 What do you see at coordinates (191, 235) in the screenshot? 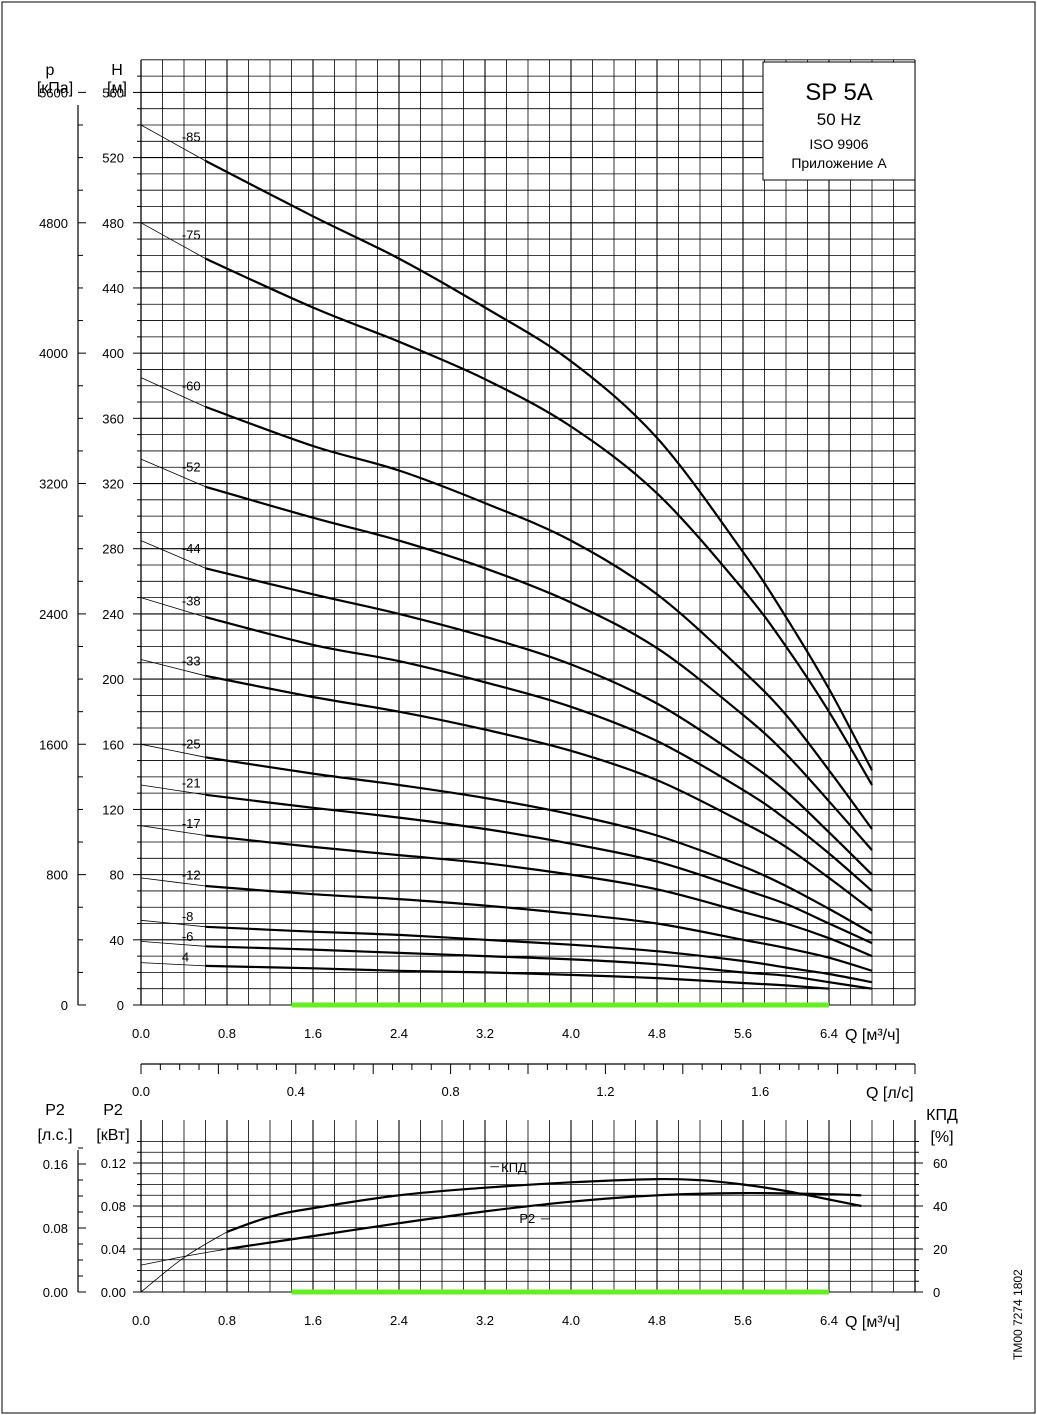
I see `curve-label: -75` at bounding box center [191, 235].